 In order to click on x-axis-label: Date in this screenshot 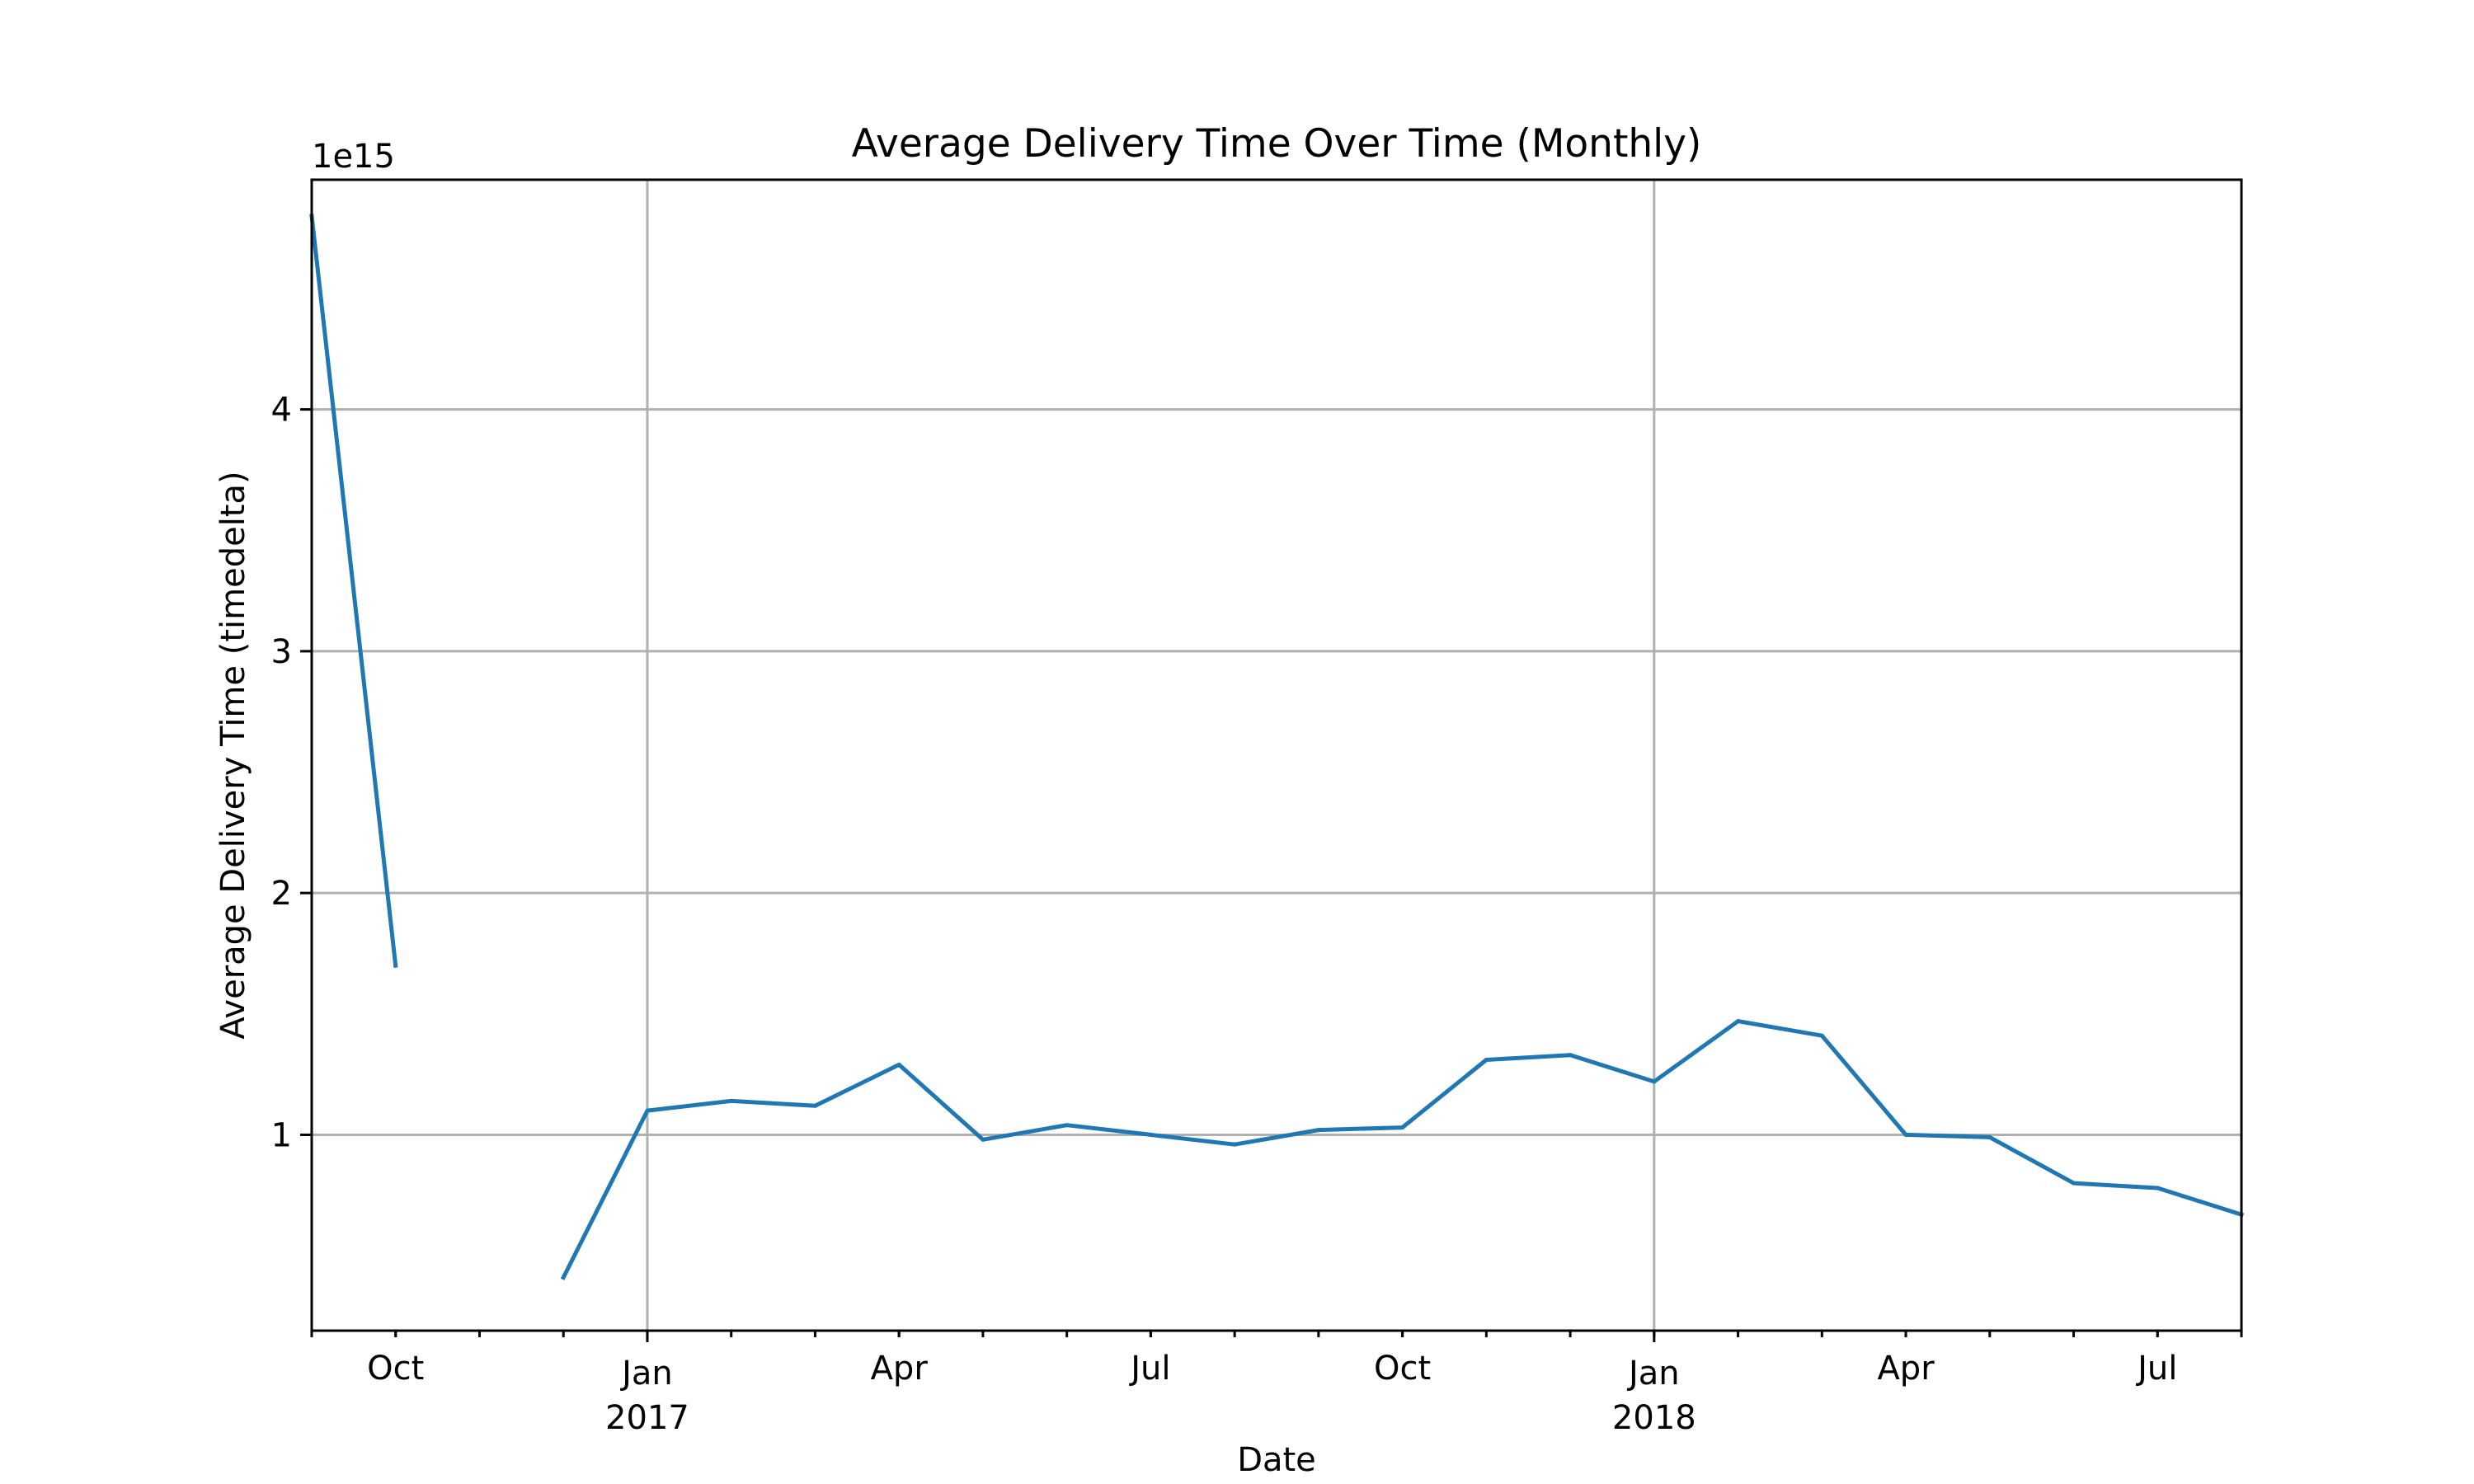, I will do `click(1276, 1460)`.